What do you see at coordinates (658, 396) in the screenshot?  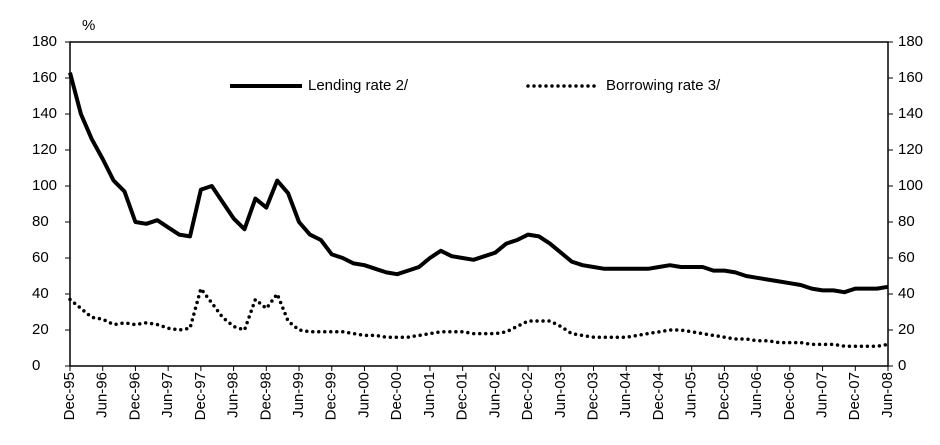 I see `x-tick-label: Dec-04` at bounding box center [658, 396].